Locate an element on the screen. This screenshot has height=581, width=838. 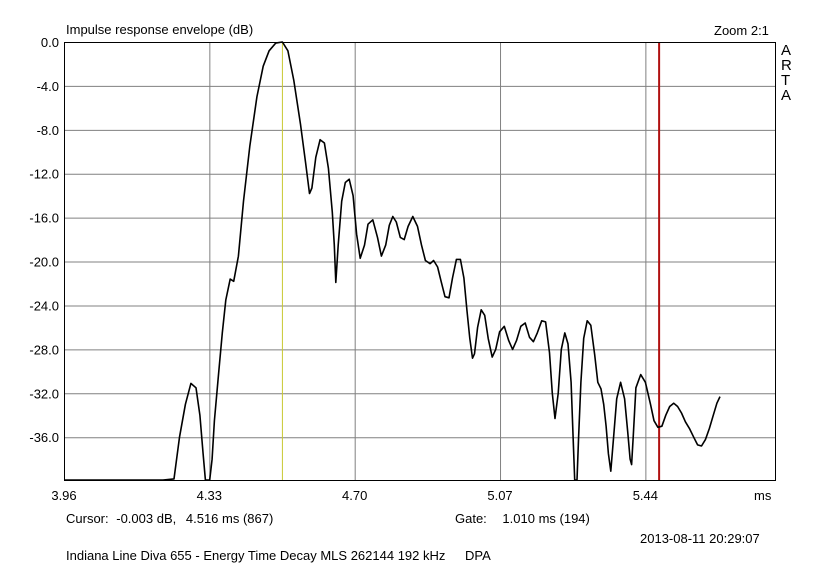
timestamp: 2013-08-11 20:29:07 is located at coordinates (700, 538).